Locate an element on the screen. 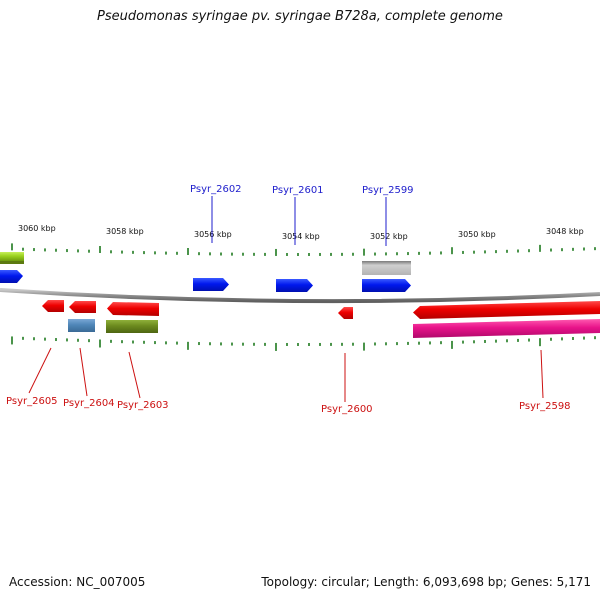 The image size is (600, 600). gene-label-Psyr_2600: Psyr_2600 is located at coordinates (347, 409).